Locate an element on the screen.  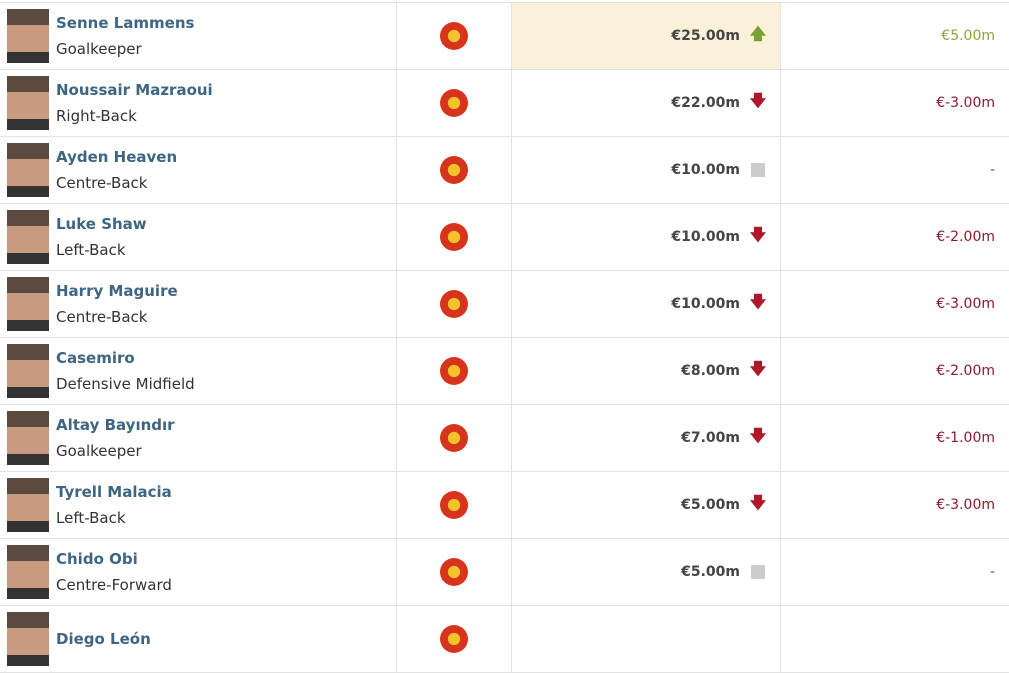
player-name-link: Casemiro is located at coordinates (95, 358).